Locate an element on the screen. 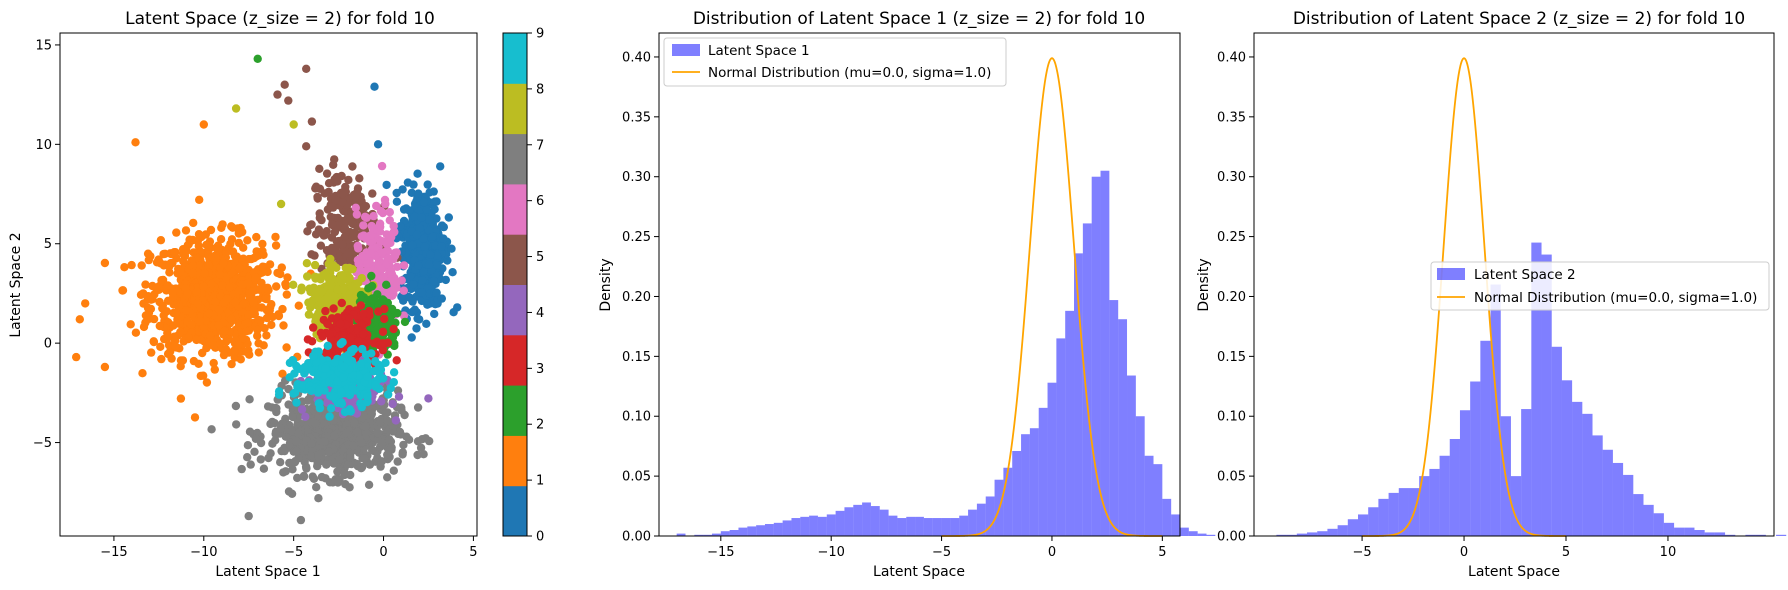  colorbar-frame is located at coordinates (515, 284).